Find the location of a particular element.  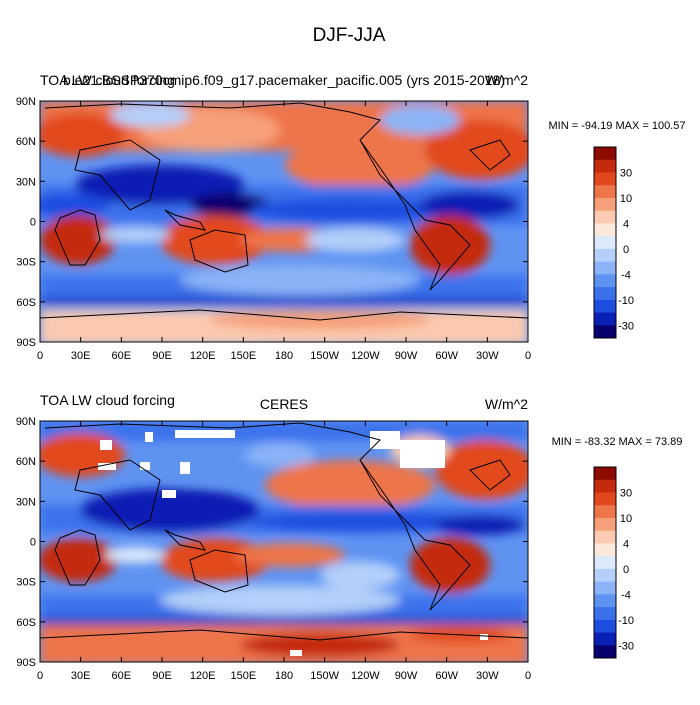

panel-stats: MIN = -94.19 MAX = 100.57 is located at coordinates (617, 126).